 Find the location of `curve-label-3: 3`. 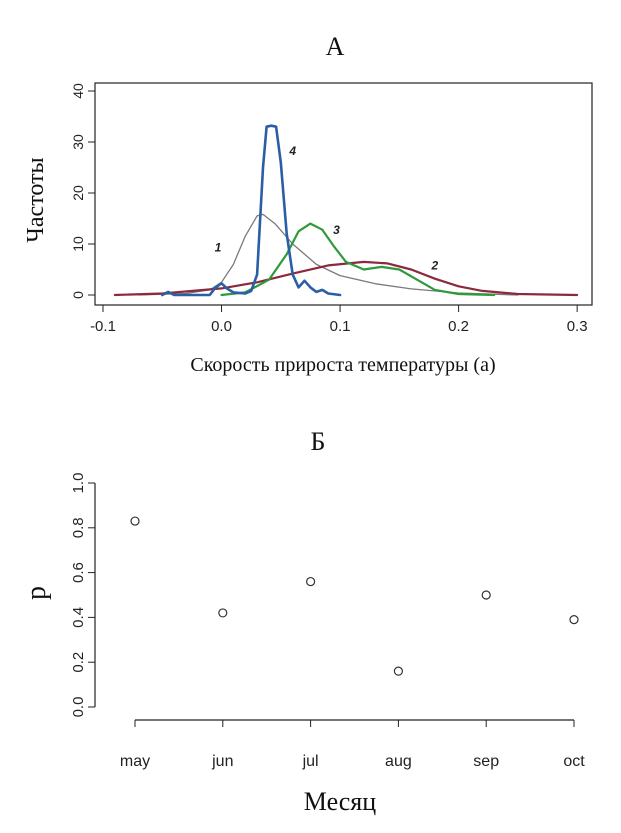

curve-label-3: 3 is located at coordinates (336, 230).